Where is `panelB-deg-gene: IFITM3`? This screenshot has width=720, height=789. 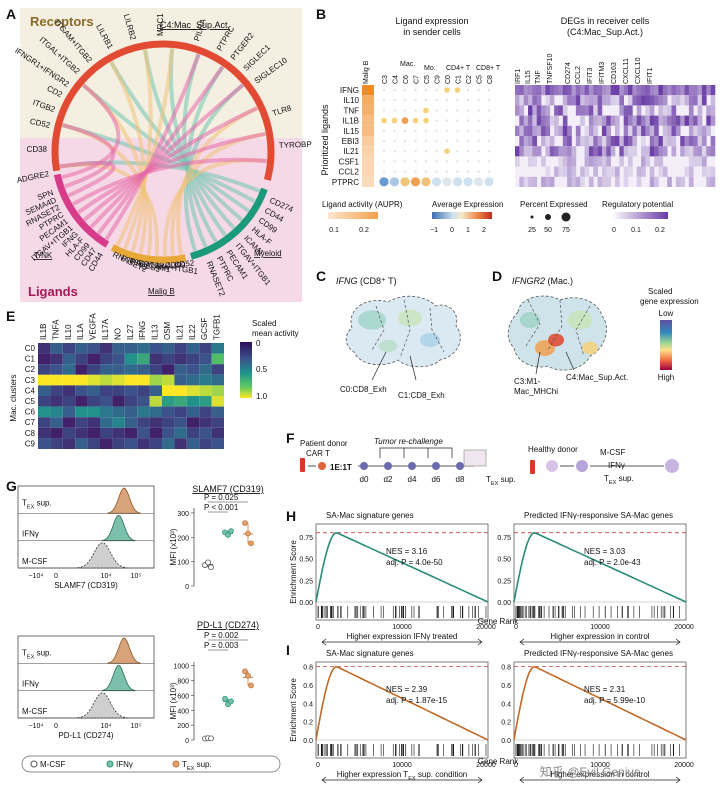
panelB-deg-gene: IFITM3 is located at coordinates (602, 73).